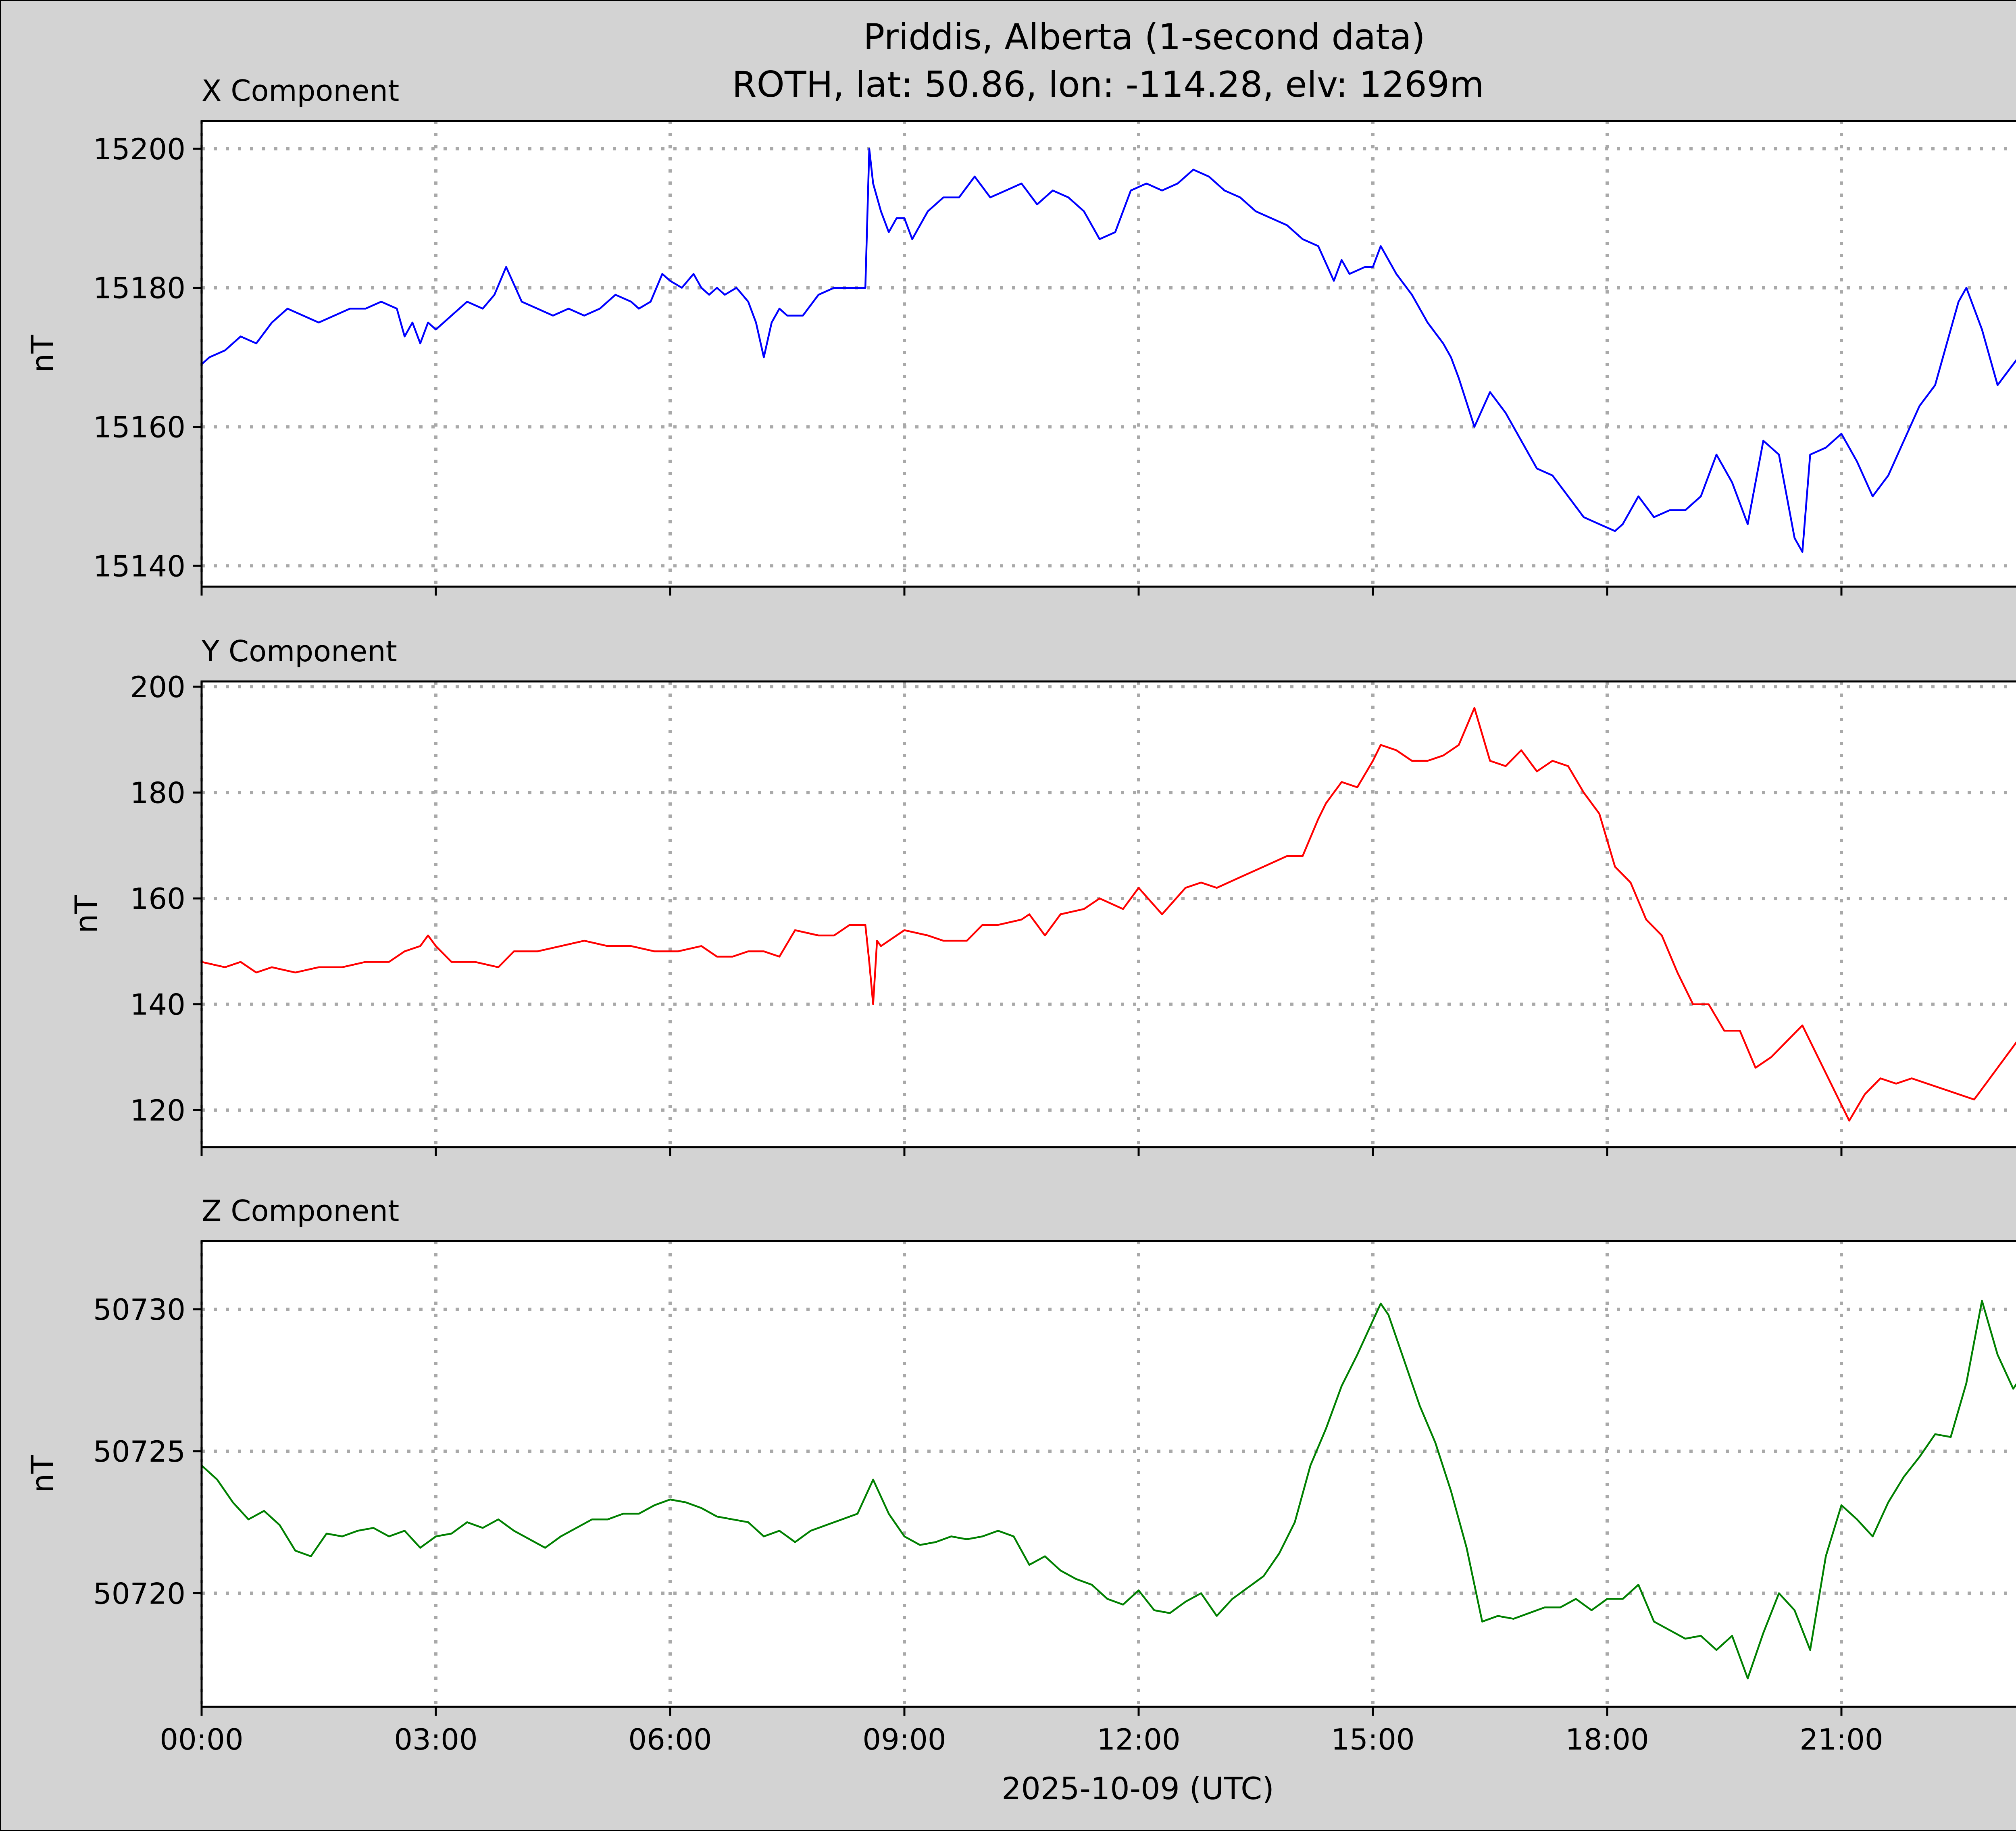 The image size is (2016, 1831). What do you see at coordinates (157, 899) in the screenshot?
I see `y-tick-label: 160` at bounding box center [157, 899].